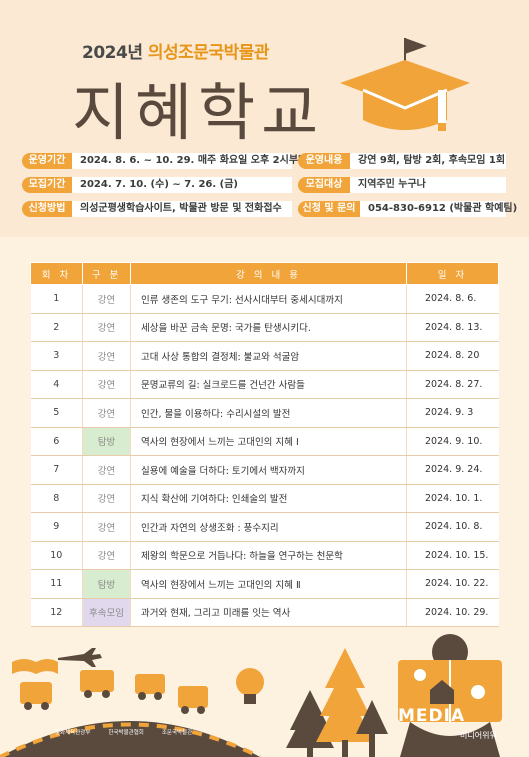  I want to click on row-date: 2024. 9. 24., so click(452, 470).